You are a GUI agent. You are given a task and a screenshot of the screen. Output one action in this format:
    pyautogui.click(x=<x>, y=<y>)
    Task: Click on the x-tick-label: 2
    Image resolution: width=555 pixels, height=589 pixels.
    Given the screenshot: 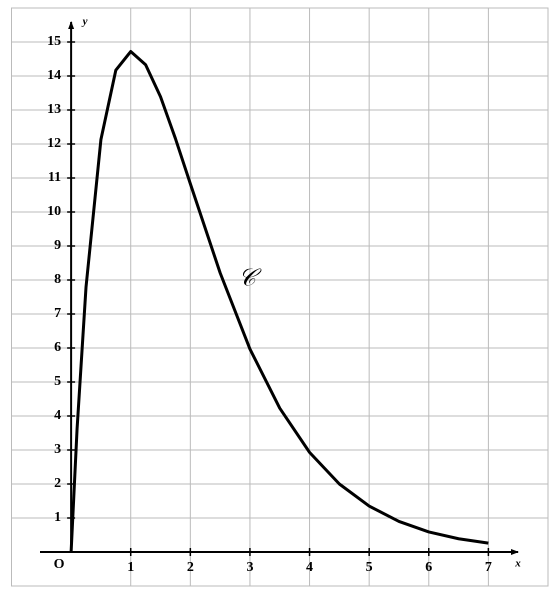 What is the action you would take?
    pyautogui.click(x=190, y=567)
    